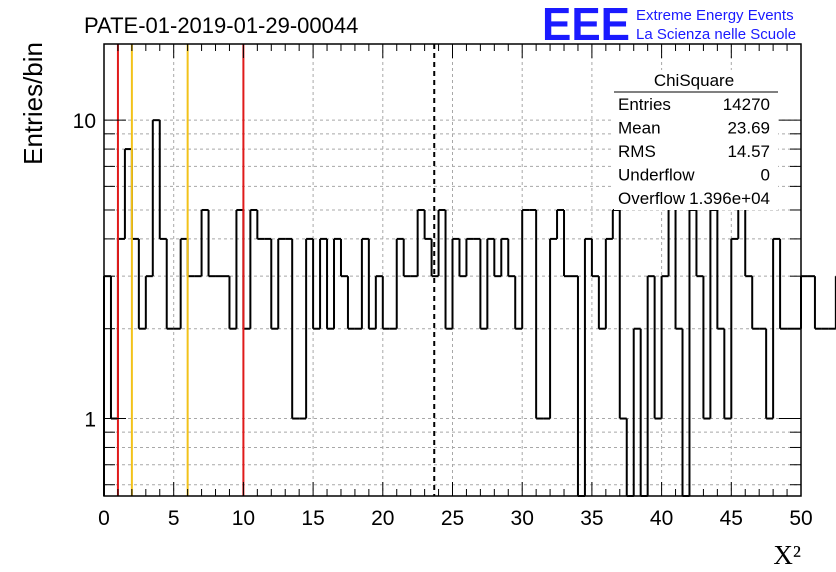  What do you see at coordinates (90, 420) in the screenshot?
I see `y-tick-label: 1` at bounding box center [90, 420].